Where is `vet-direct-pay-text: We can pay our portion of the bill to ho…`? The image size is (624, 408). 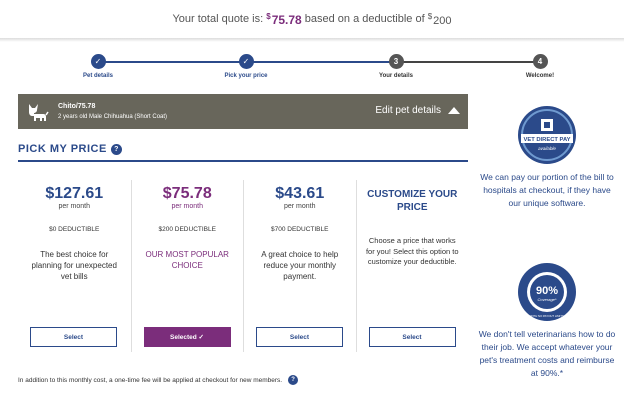
vet-direct-pay-text: We can pay our portion of the bill to ho… is located at coordinates (547, 190).